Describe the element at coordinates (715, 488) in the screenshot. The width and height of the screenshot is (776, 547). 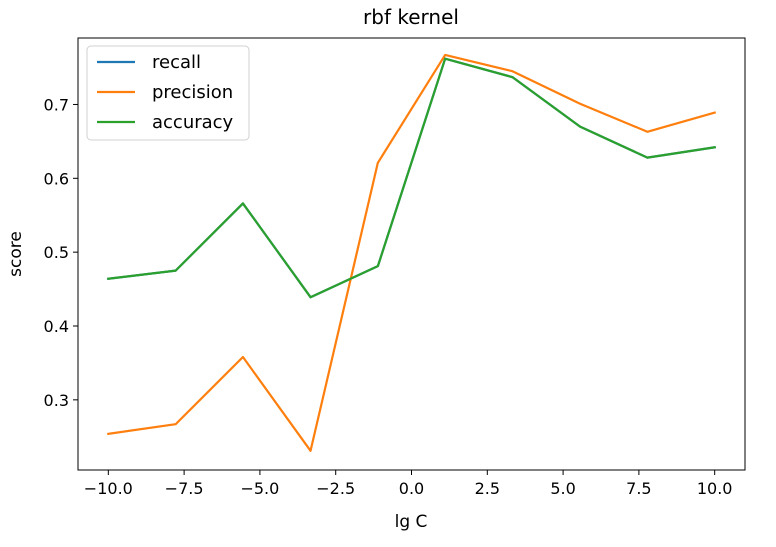
I see `x-tick-label: 10.0` at that location.